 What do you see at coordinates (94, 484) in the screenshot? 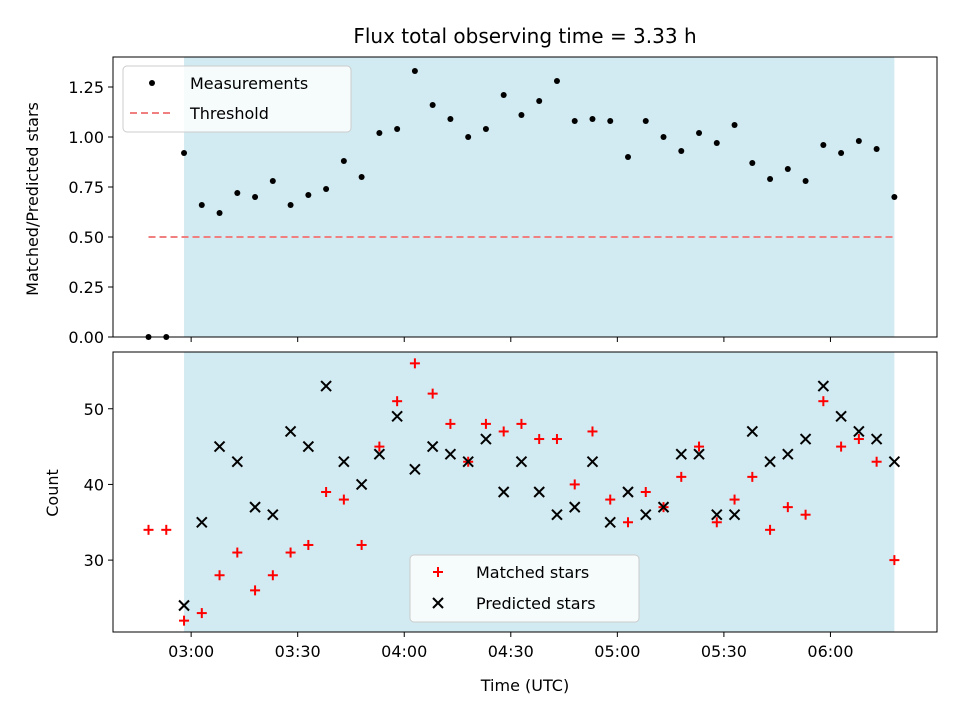
I see `bottom-y-tick-label: 40` at bounding box center [94, 484].